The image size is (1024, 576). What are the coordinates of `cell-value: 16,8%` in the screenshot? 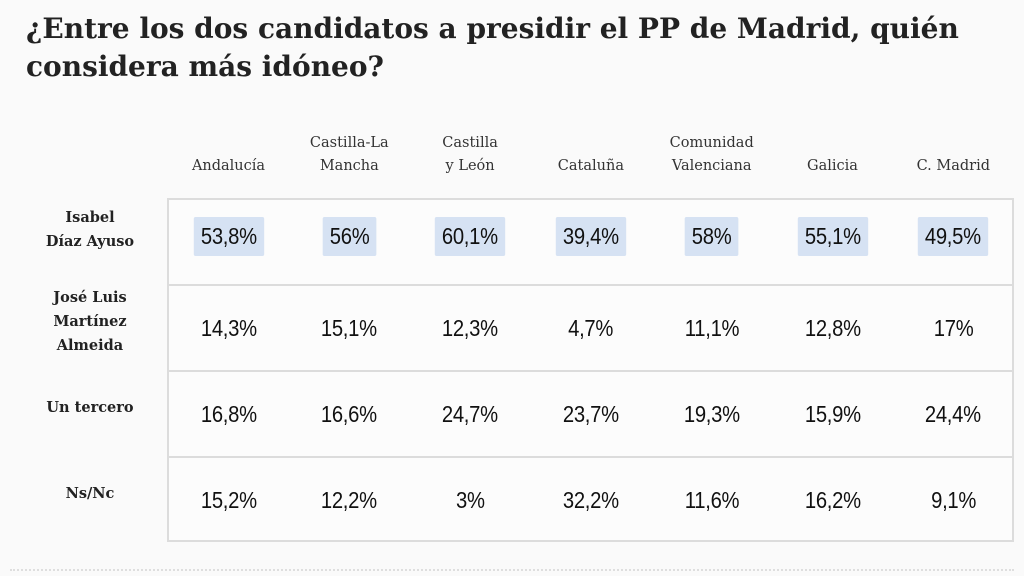 It's located at (228, 413).